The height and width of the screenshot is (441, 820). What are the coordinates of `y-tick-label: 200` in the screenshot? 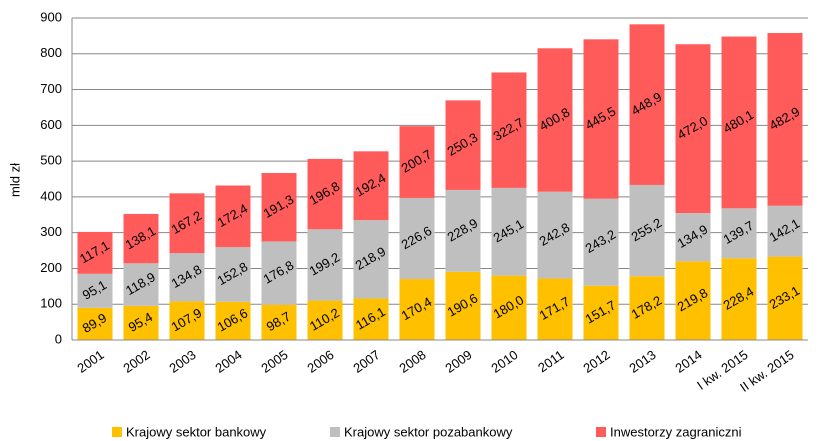 It's located at (51, 267).